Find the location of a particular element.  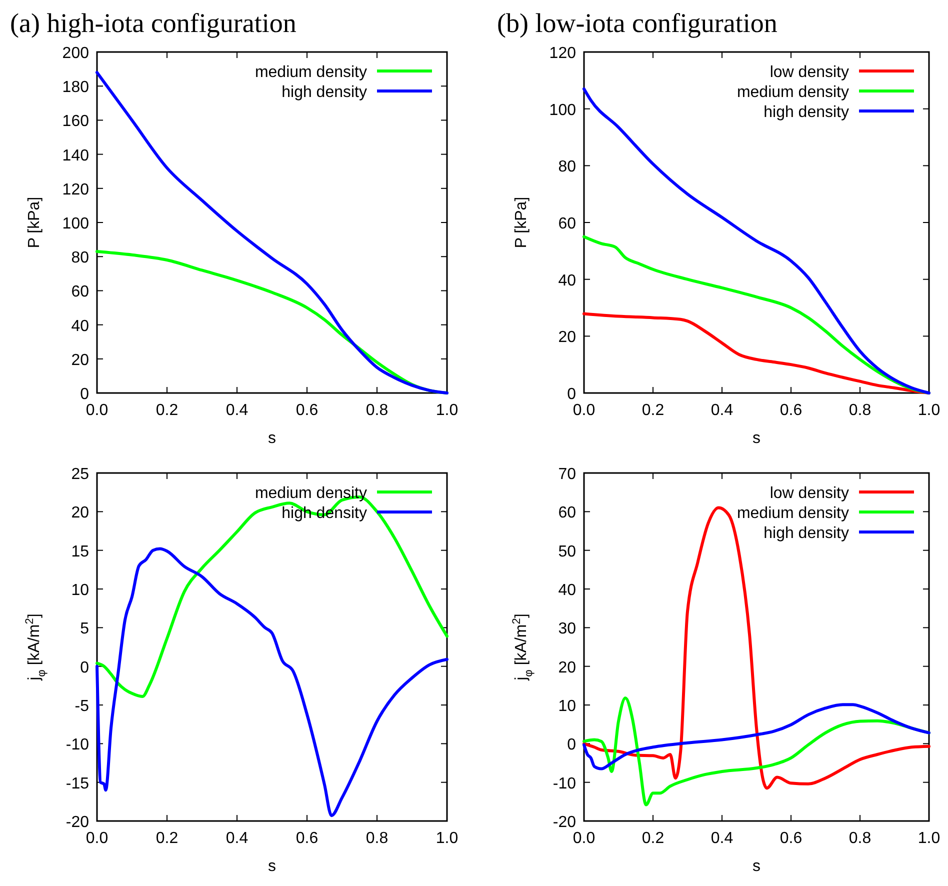

y-tick-label: 180 is located at coordinates (76, 87).